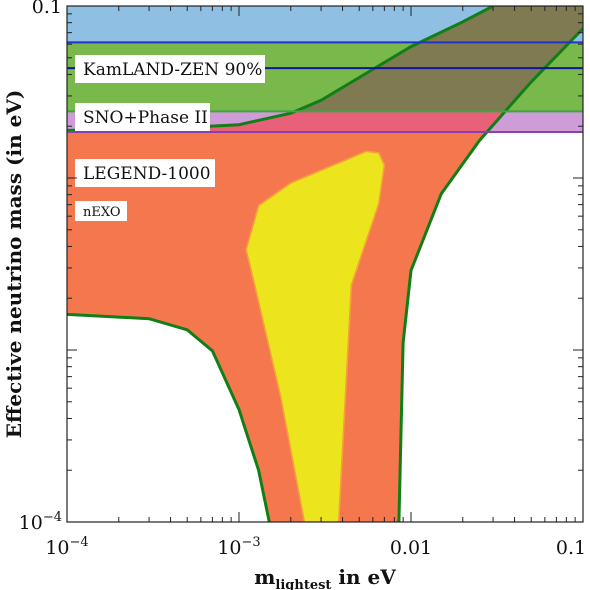  What do you see at coordinates (145, 118) in the screenshot?
I see `label-text-sno: SNO+Phase II` at bounding box center [145, 118].